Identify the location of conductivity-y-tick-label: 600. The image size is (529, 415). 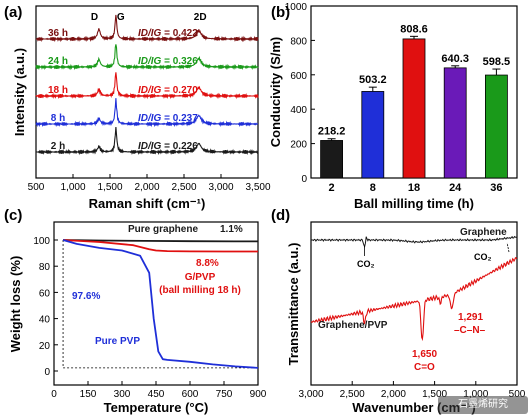
(298, 76).